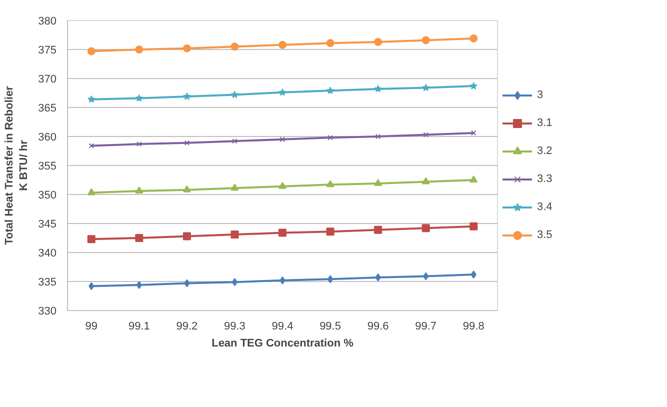 Image resolution: width=667 pixels, height=407 pixels. I want to click on y-tick-label: 370, so click(47, 80).